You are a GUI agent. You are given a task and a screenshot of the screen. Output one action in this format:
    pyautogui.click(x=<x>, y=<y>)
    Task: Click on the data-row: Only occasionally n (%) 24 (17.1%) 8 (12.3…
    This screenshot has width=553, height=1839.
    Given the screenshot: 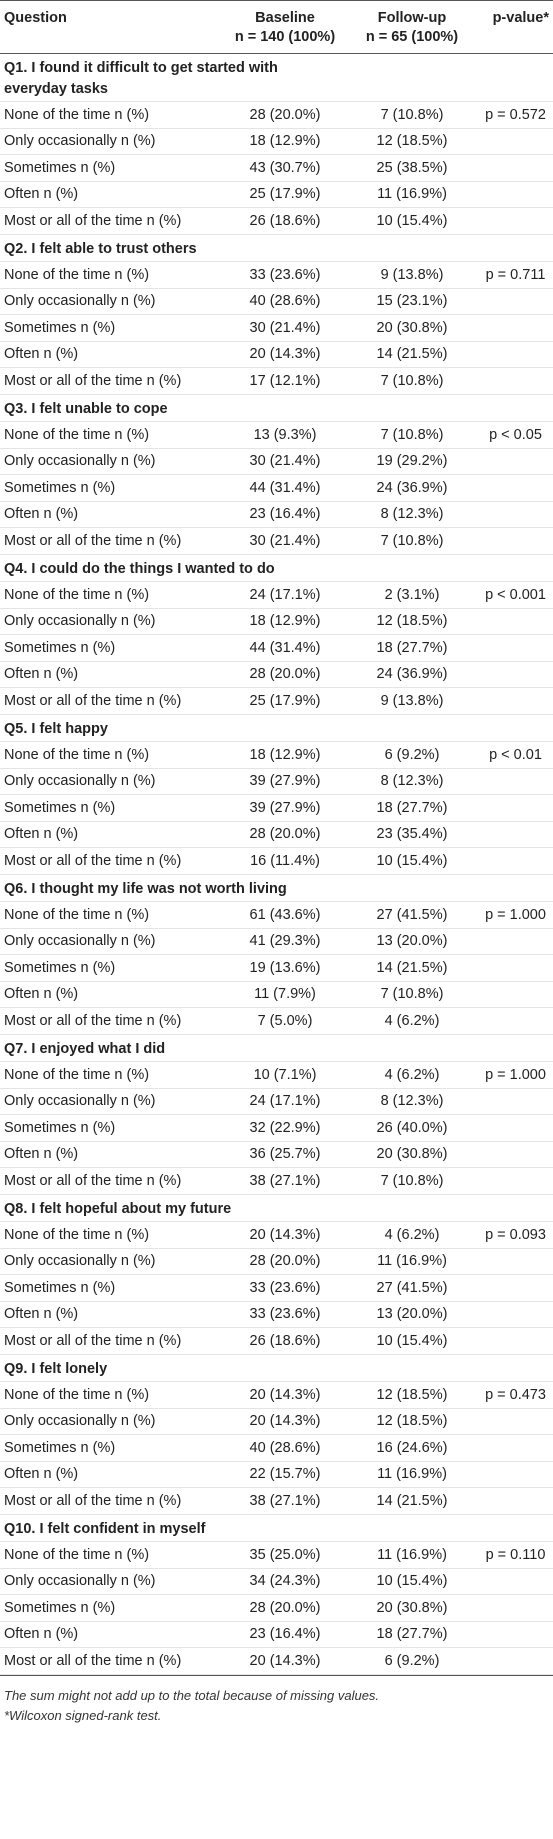 What is the action you would take?
    pyautogui.click(x=276, y=1101)
    